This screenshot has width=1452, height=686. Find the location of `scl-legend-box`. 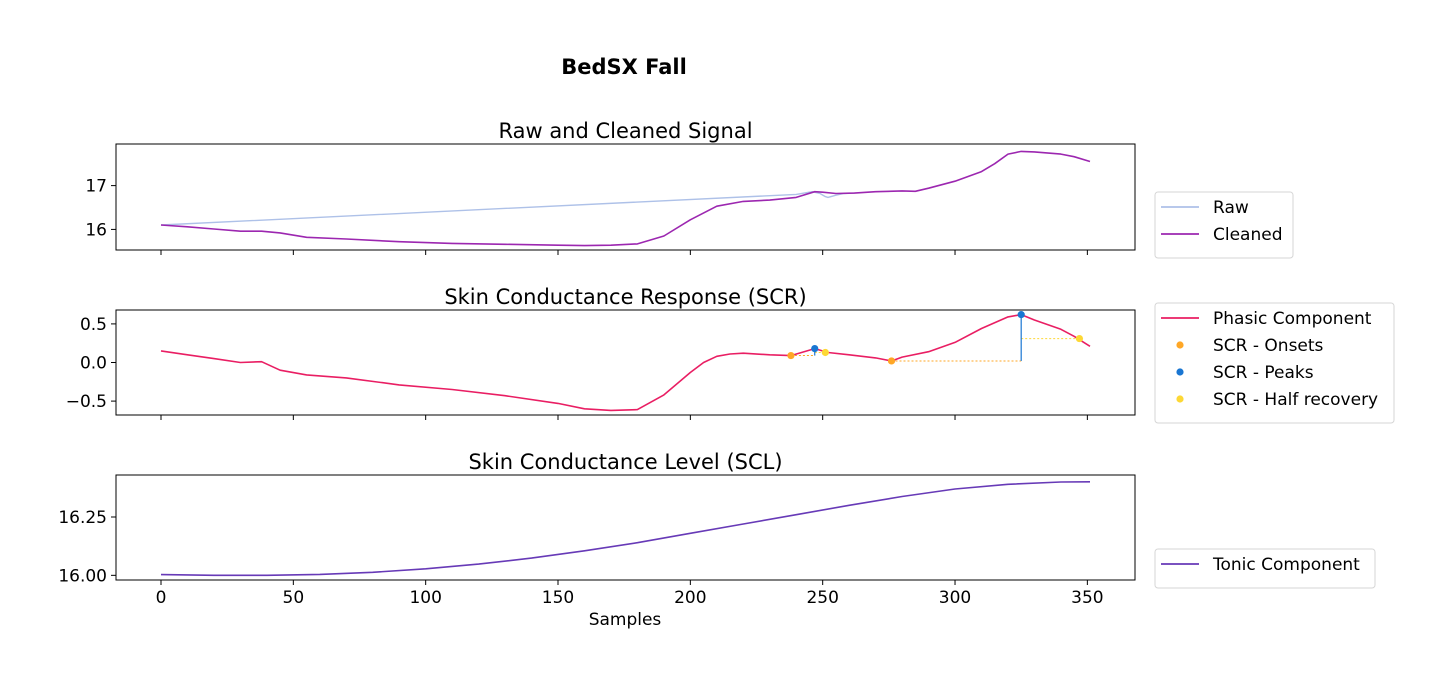

scl-legend-box is located at coordinates (1265, 568).